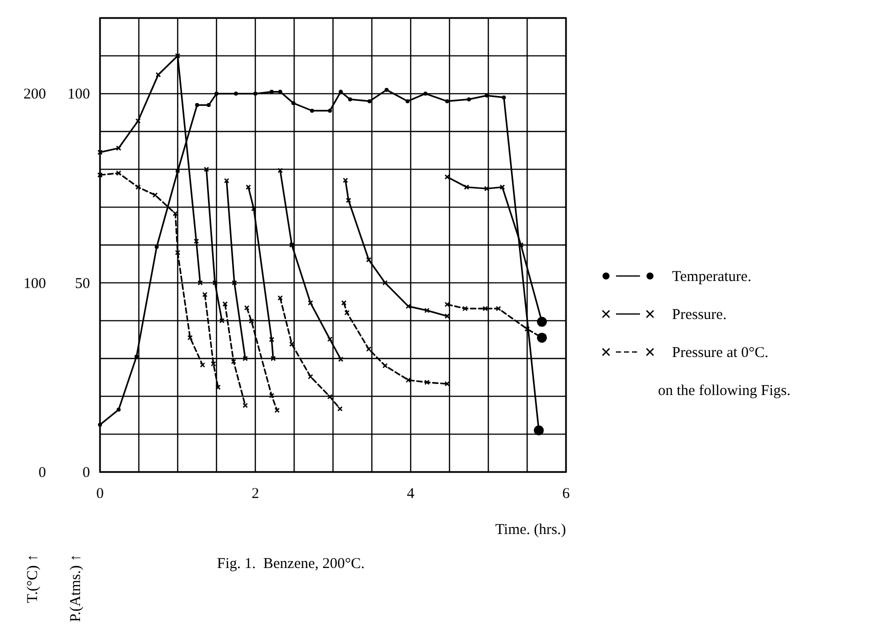 Image resolution: width=875 pixels, height=636 pixels. What do you see at coordinates (724, 391) in the screenshot?
I see `text: on the following Figs.` at bounding box center [724, 391].